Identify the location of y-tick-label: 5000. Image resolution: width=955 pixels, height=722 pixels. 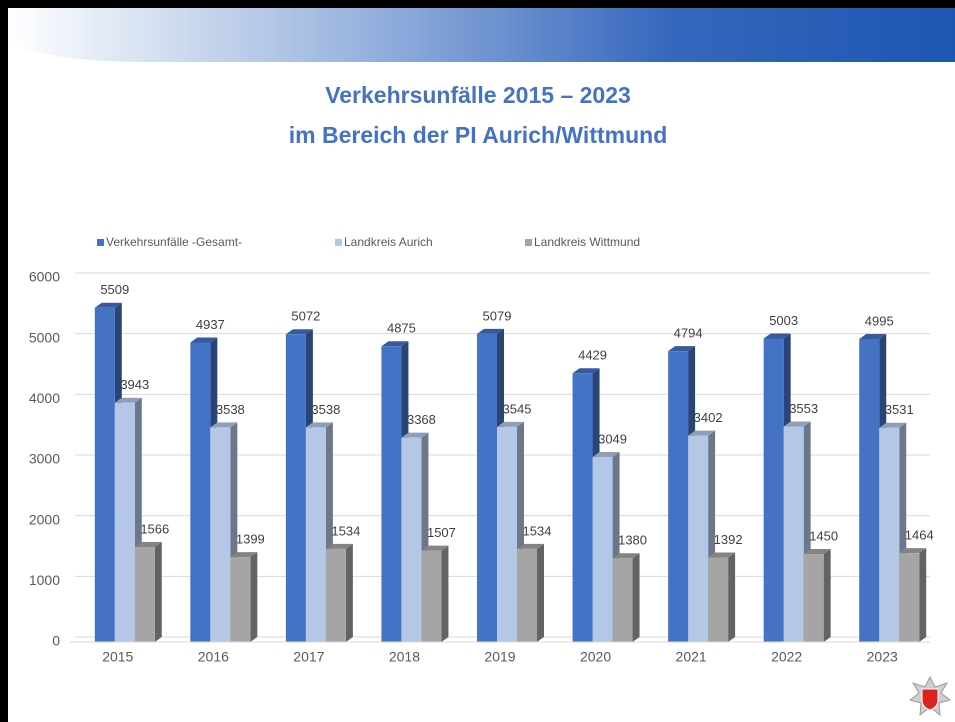
(44, 337).